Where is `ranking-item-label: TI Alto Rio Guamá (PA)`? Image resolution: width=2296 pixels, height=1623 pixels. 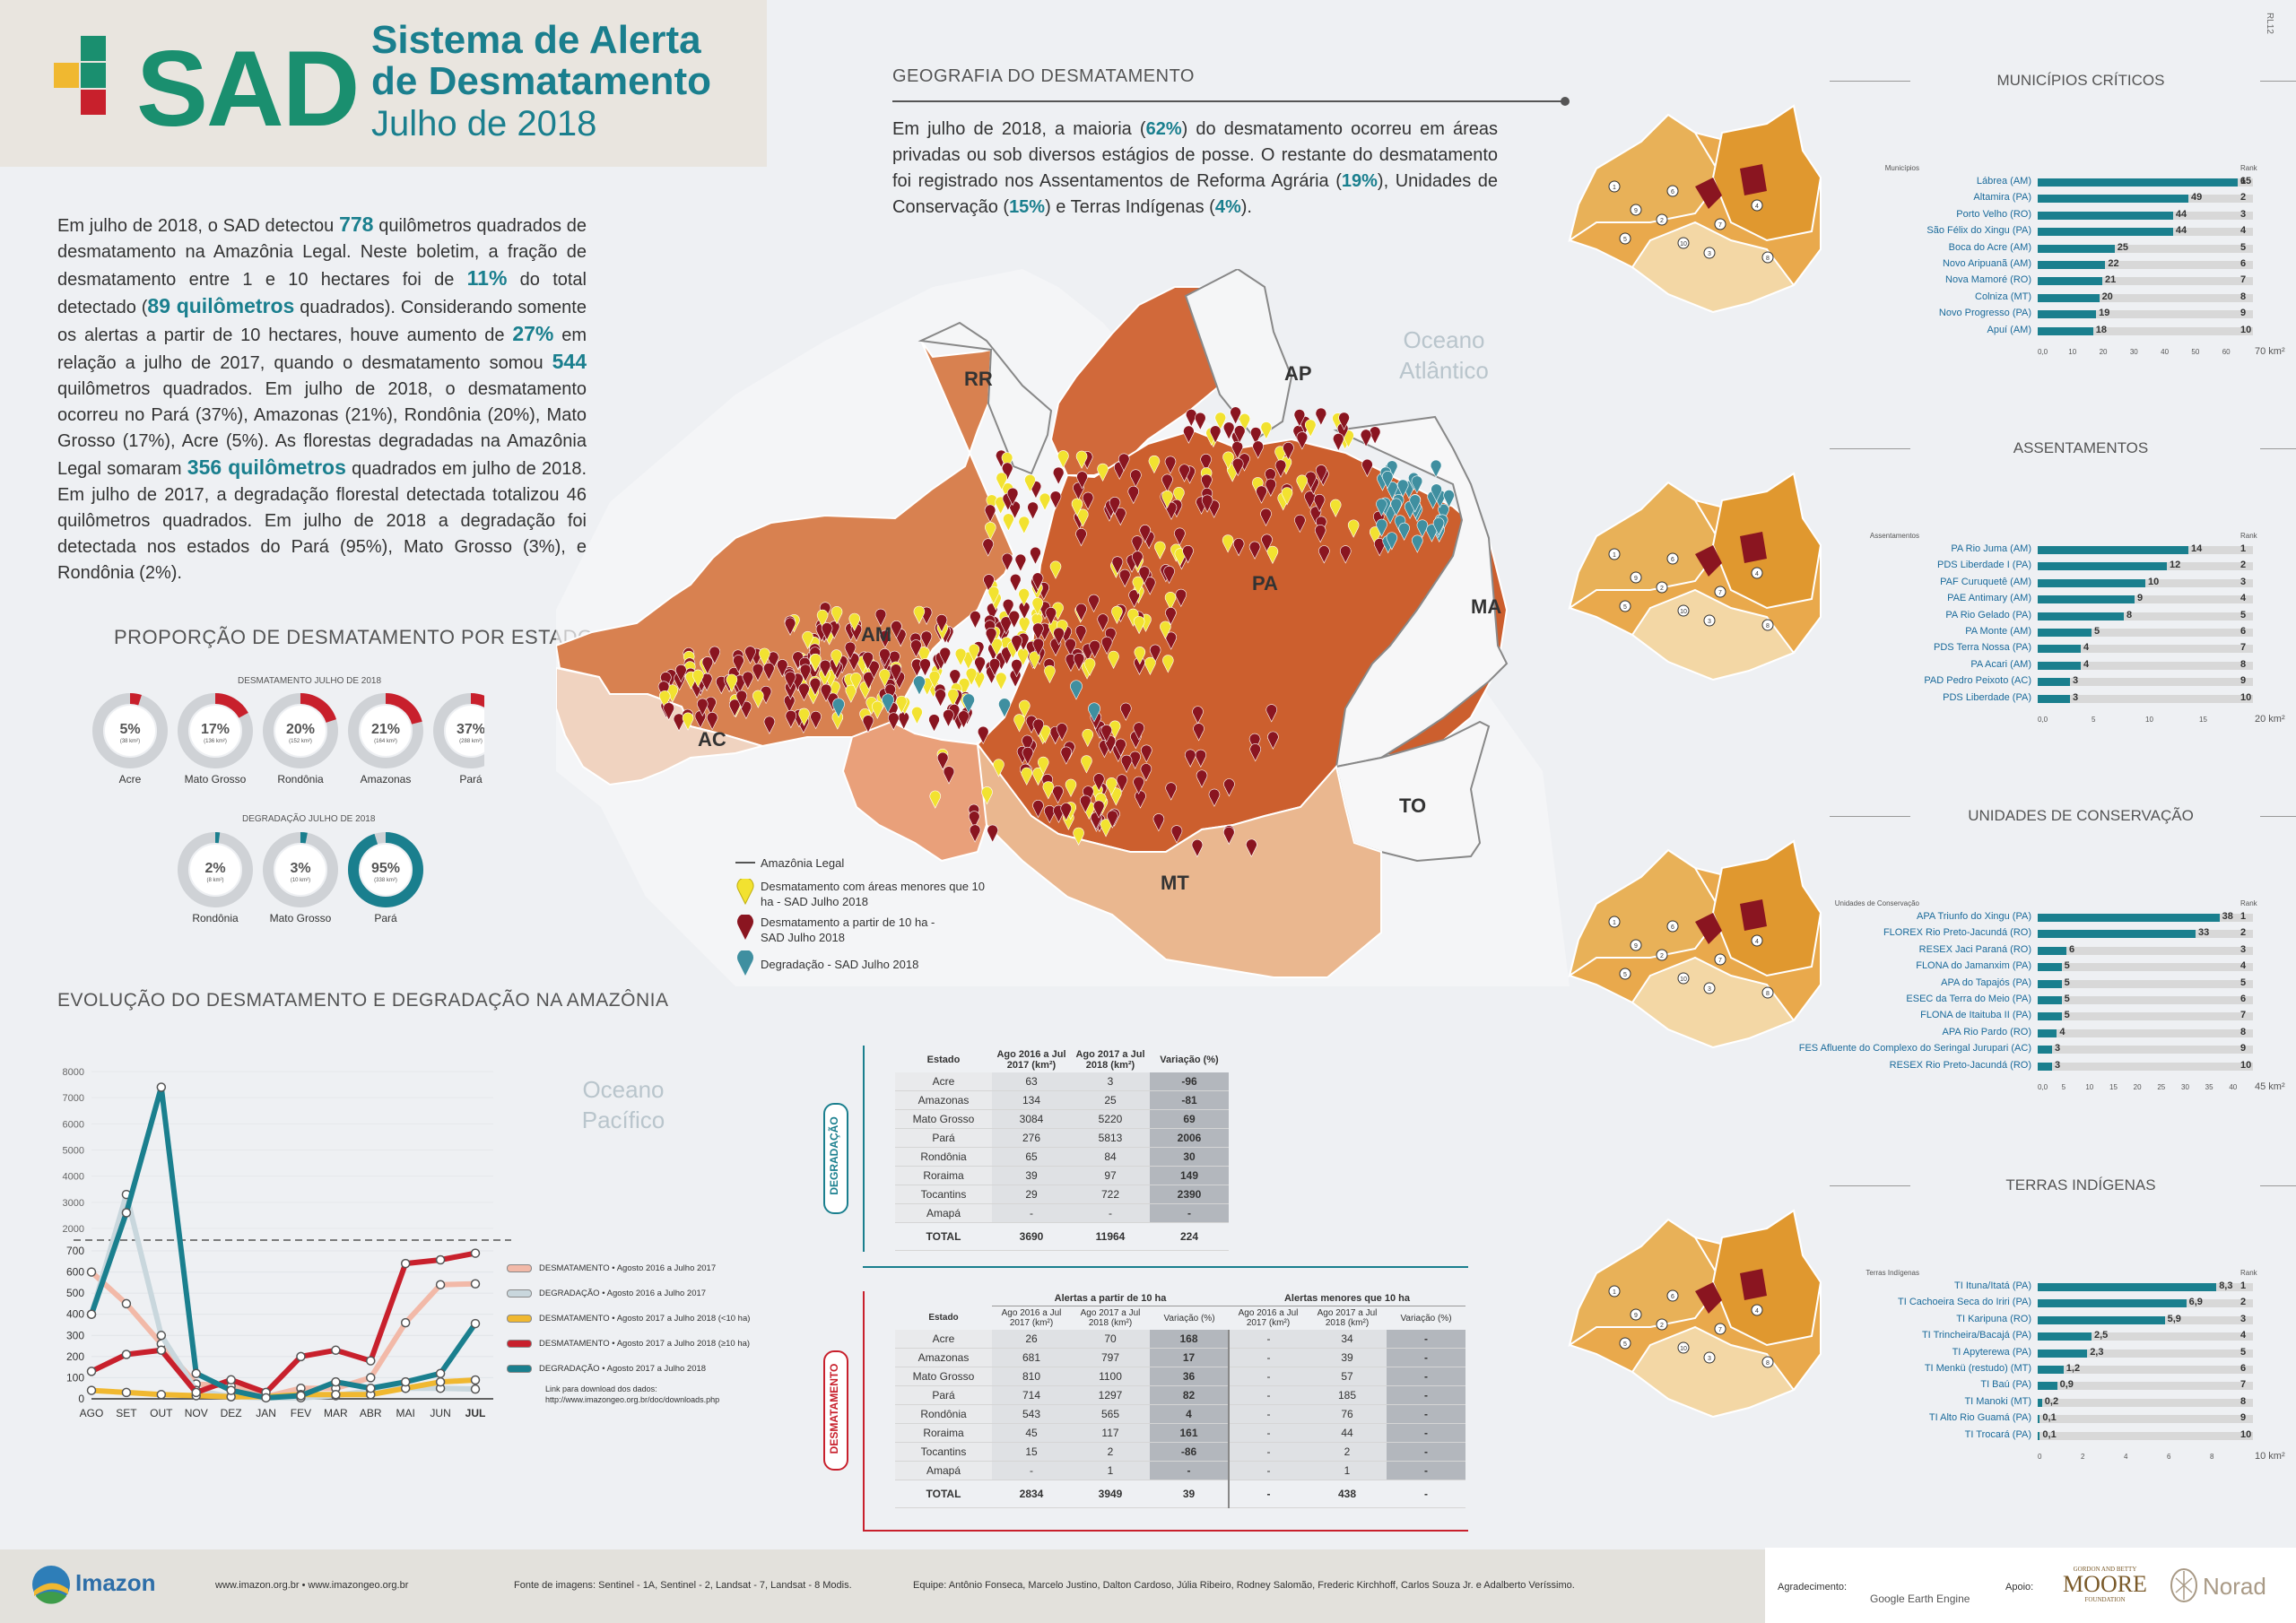 ranking-item-label: TI Alto Rio Guamá (PA) is located at coordinates (1979, 1418).